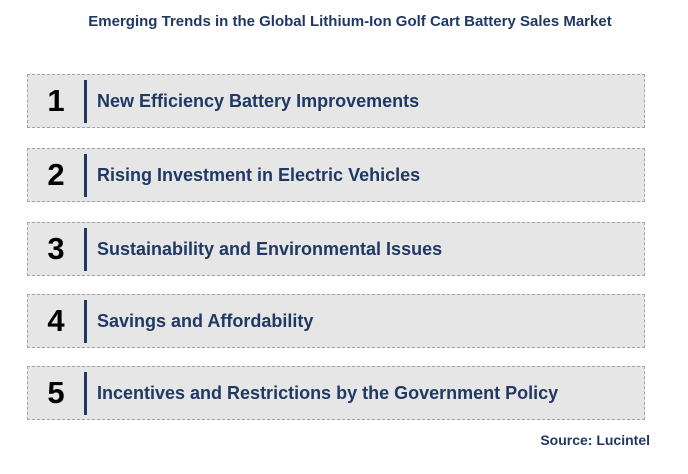 The width and height of the screenshot is (688, 474). What do you see at coordinates (56, 320) in the screenshot?
I see `trend-number: 4` at bounding box center [56, 320].